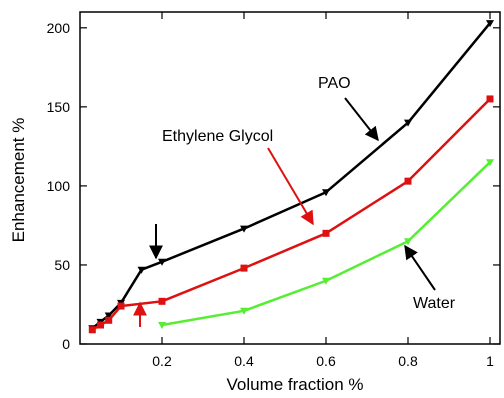 This screenshot has height=398, width=504. I want to click on x-tick-label: 0.6, so click(326, 361).